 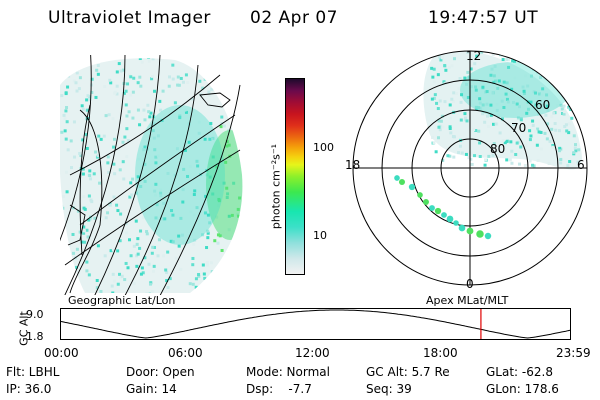 What do you see at coordinates (35, 336) in the screenshot?
I see `timeline-ytick-1.8: 1.8` at bounding box center [35, 336].